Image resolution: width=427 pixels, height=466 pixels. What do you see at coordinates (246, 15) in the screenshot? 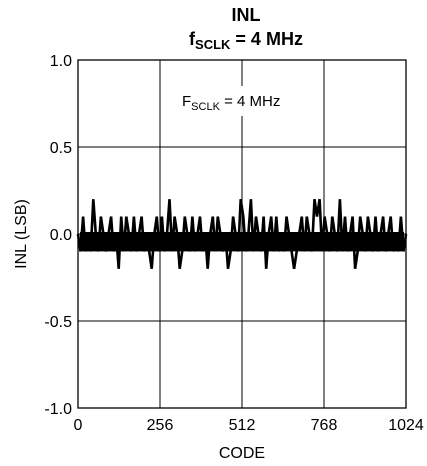
I see `chart-title: INL` at bounding box center [246, 15].